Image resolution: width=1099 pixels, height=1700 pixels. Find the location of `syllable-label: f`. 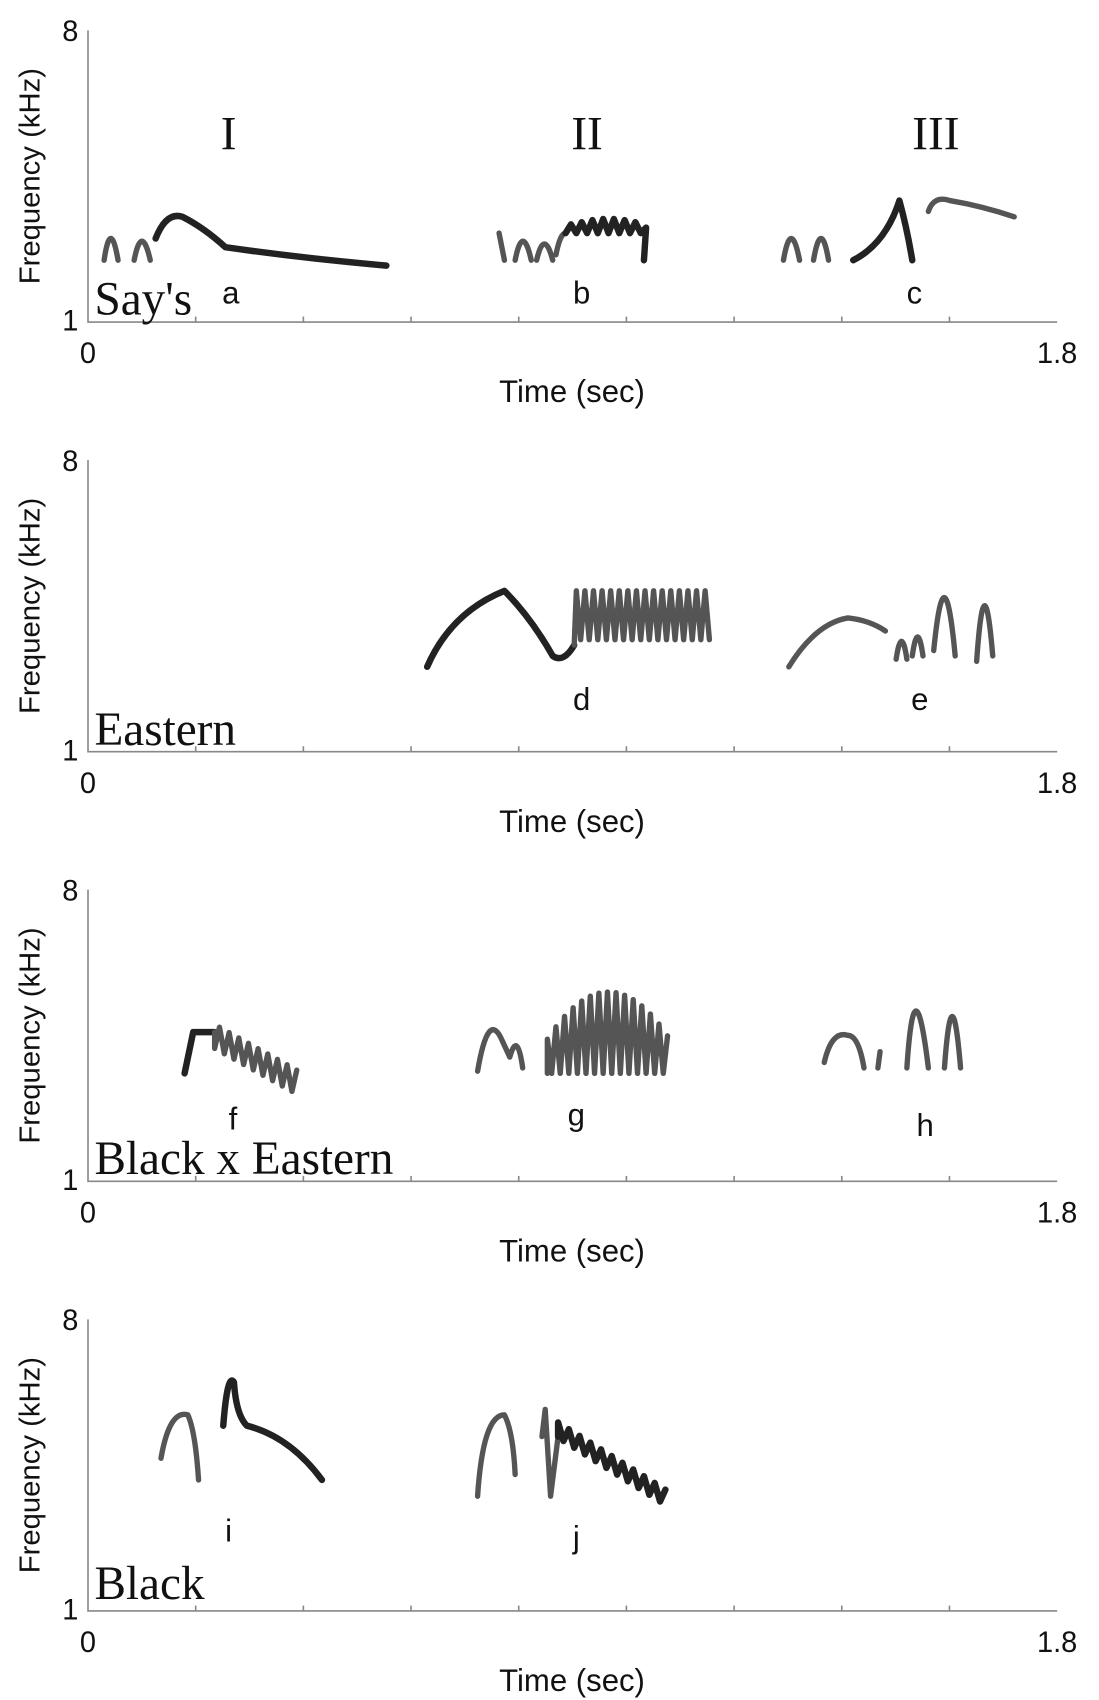

syllable-label: f is located at coordinates (233, 1119).